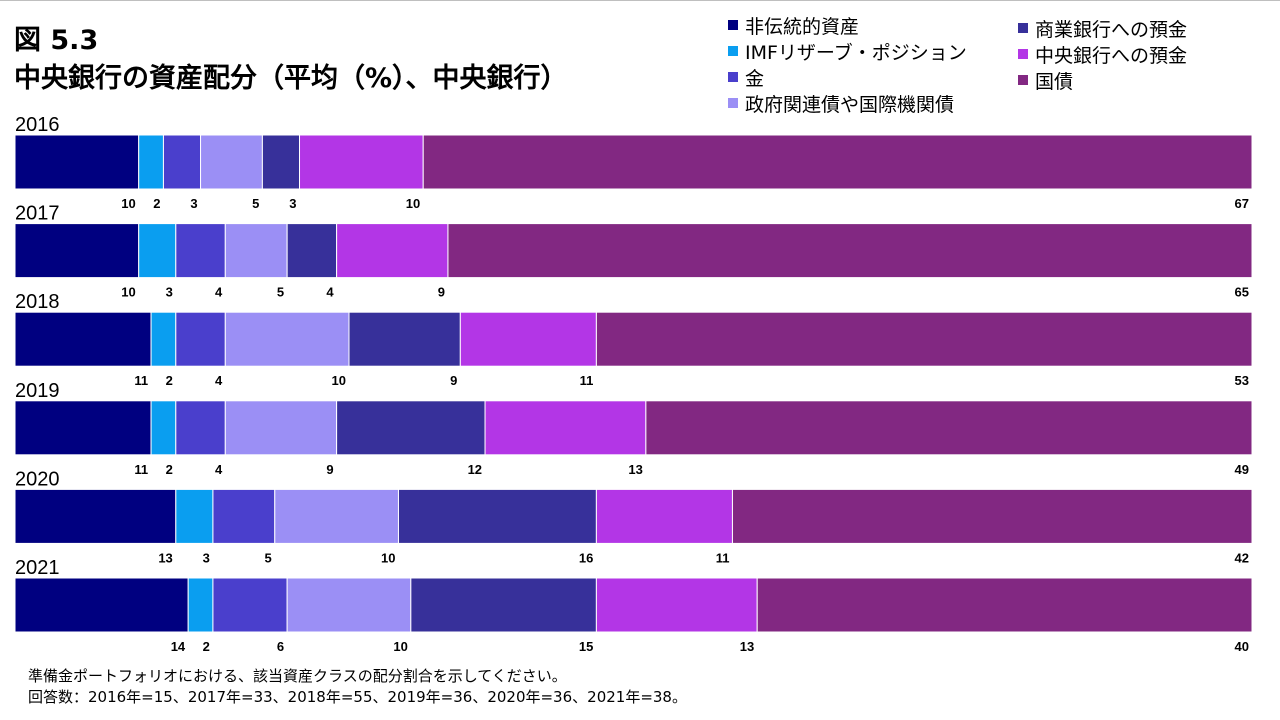 This screenshot has width=1280, height=720. Describe the element at coordinates (856, 52) in the screenshot. I see `legend-label: IMFリザーブ・ポジション` at that location.